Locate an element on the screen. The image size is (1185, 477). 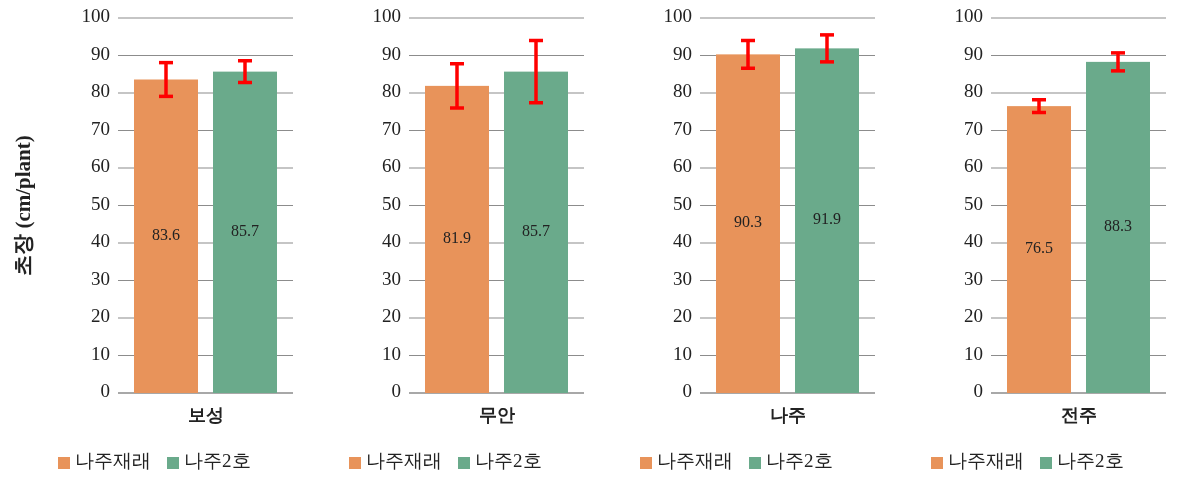
x-tick-label: 무안 is located at coordinates (496, 415).